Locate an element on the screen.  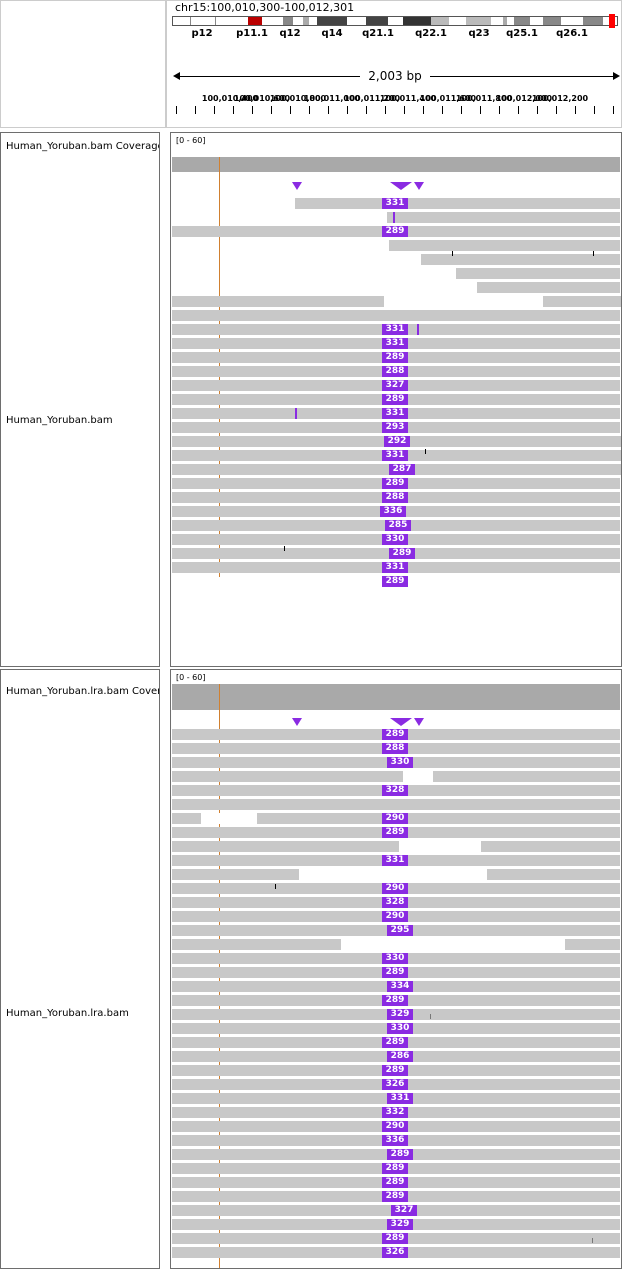
bam-track-name: Human_Yoruban.bam is located at coordinates (59, 420).